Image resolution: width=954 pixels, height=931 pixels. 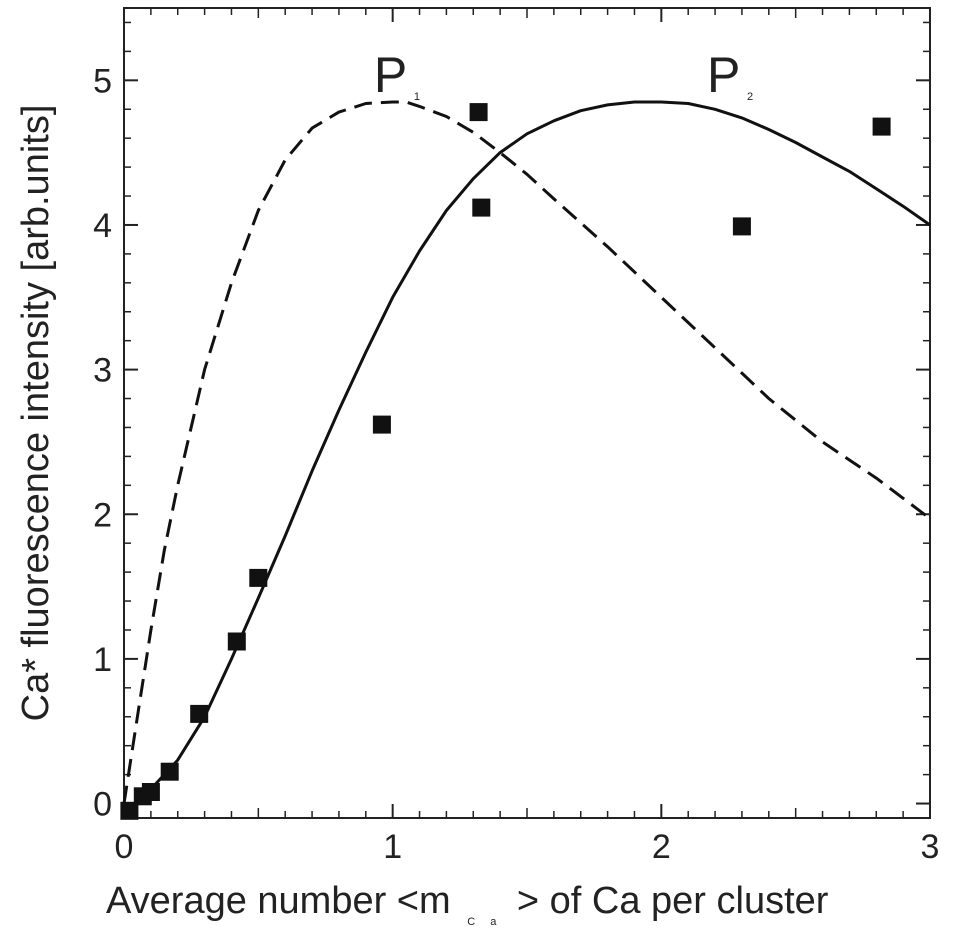 What do you see at coordinates (102, 226) in the screenshot?
I see `y-tick-label: 4` at bounding box center [102, 226].